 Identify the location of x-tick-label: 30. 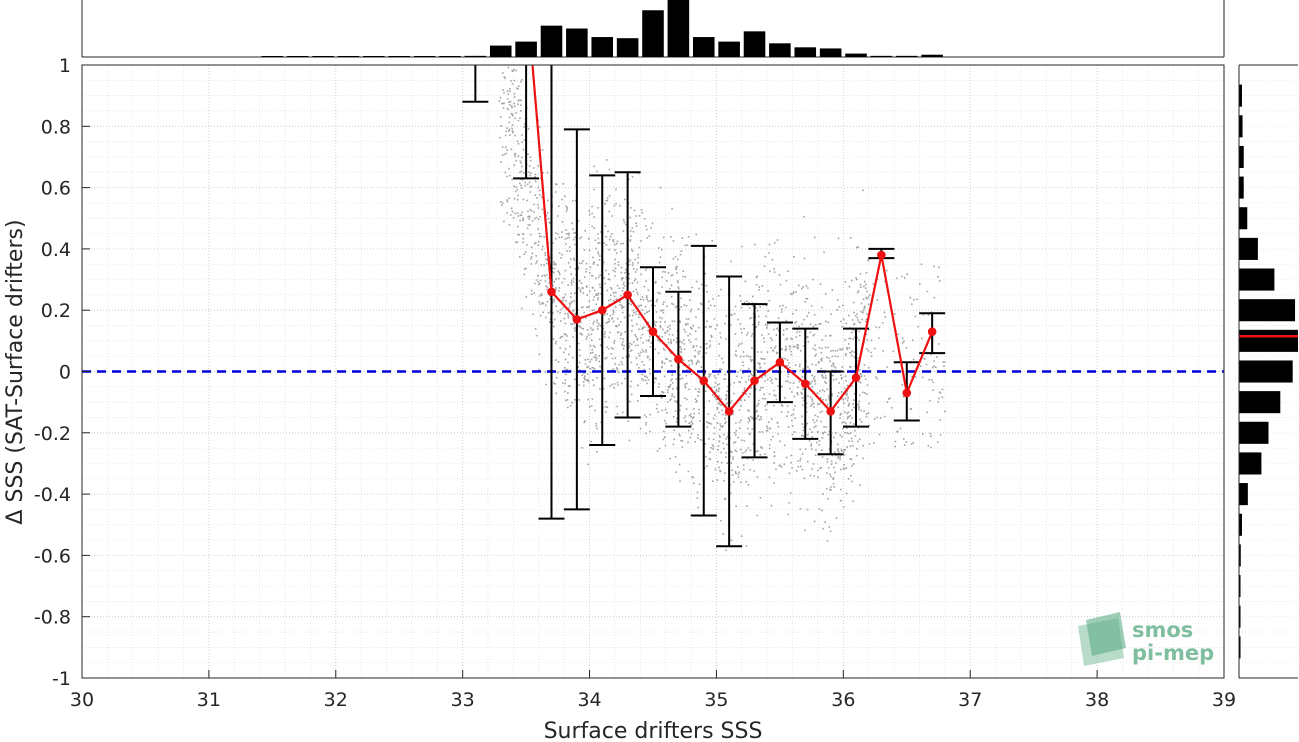
(82, 700).